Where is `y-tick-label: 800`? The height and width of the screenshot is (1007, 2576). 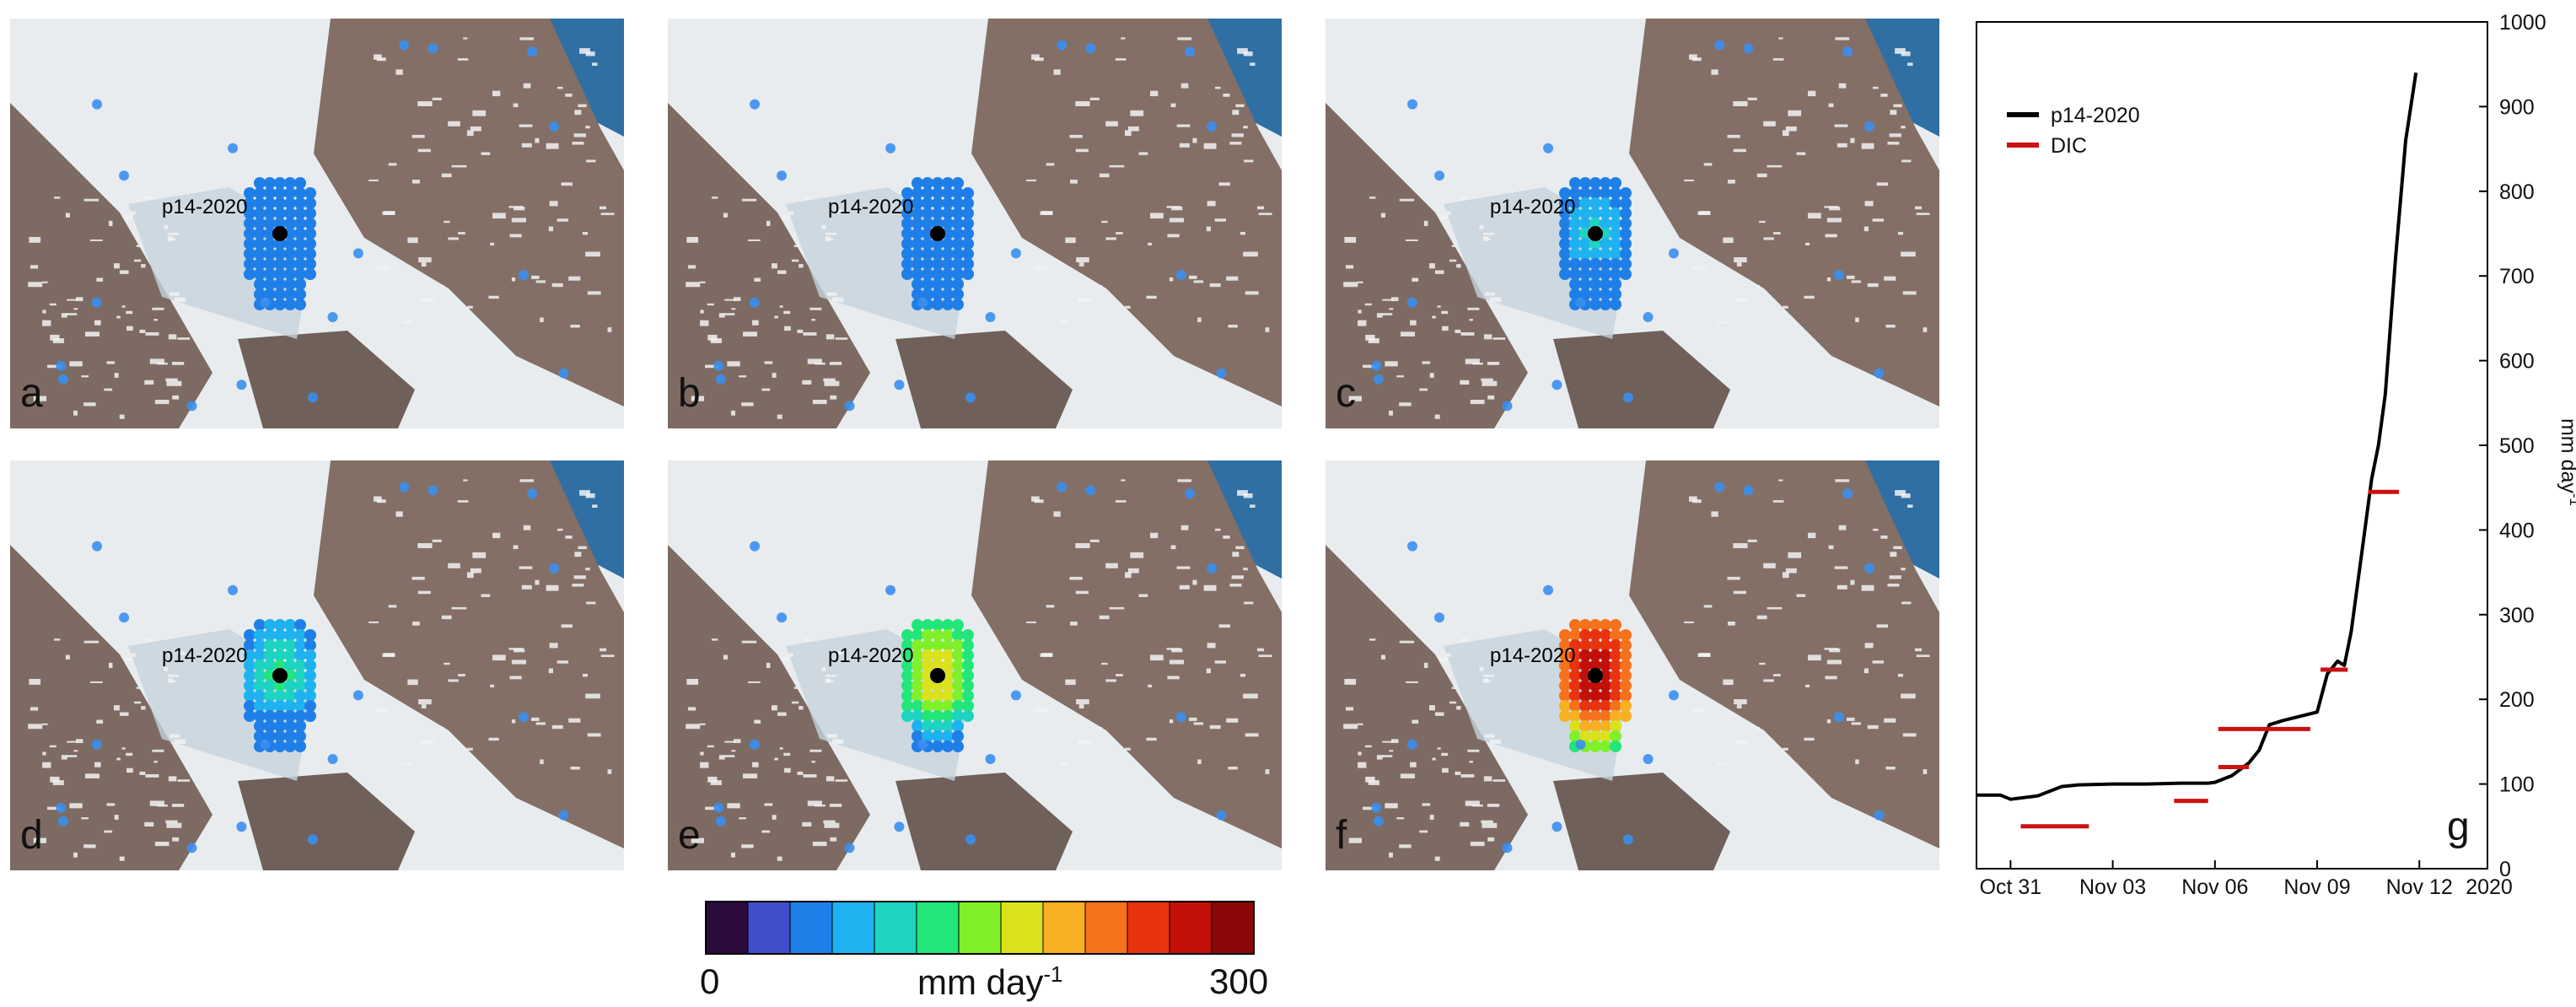 y-tick-label: 800 is located at coordinates (2517, 192).